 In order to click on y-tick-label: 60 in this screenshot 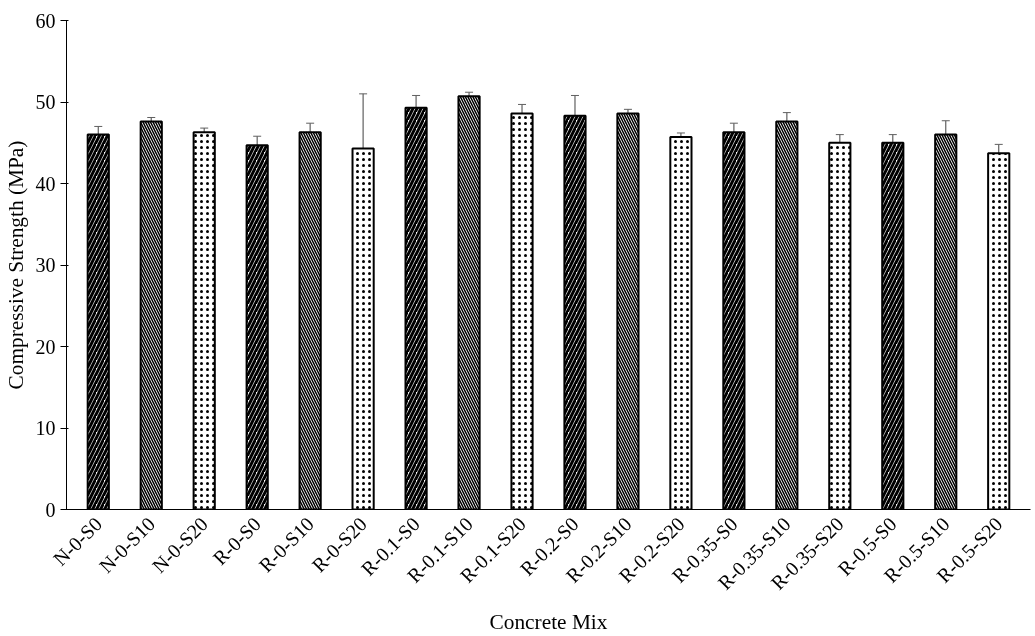, I will do `click(45, 20)`.